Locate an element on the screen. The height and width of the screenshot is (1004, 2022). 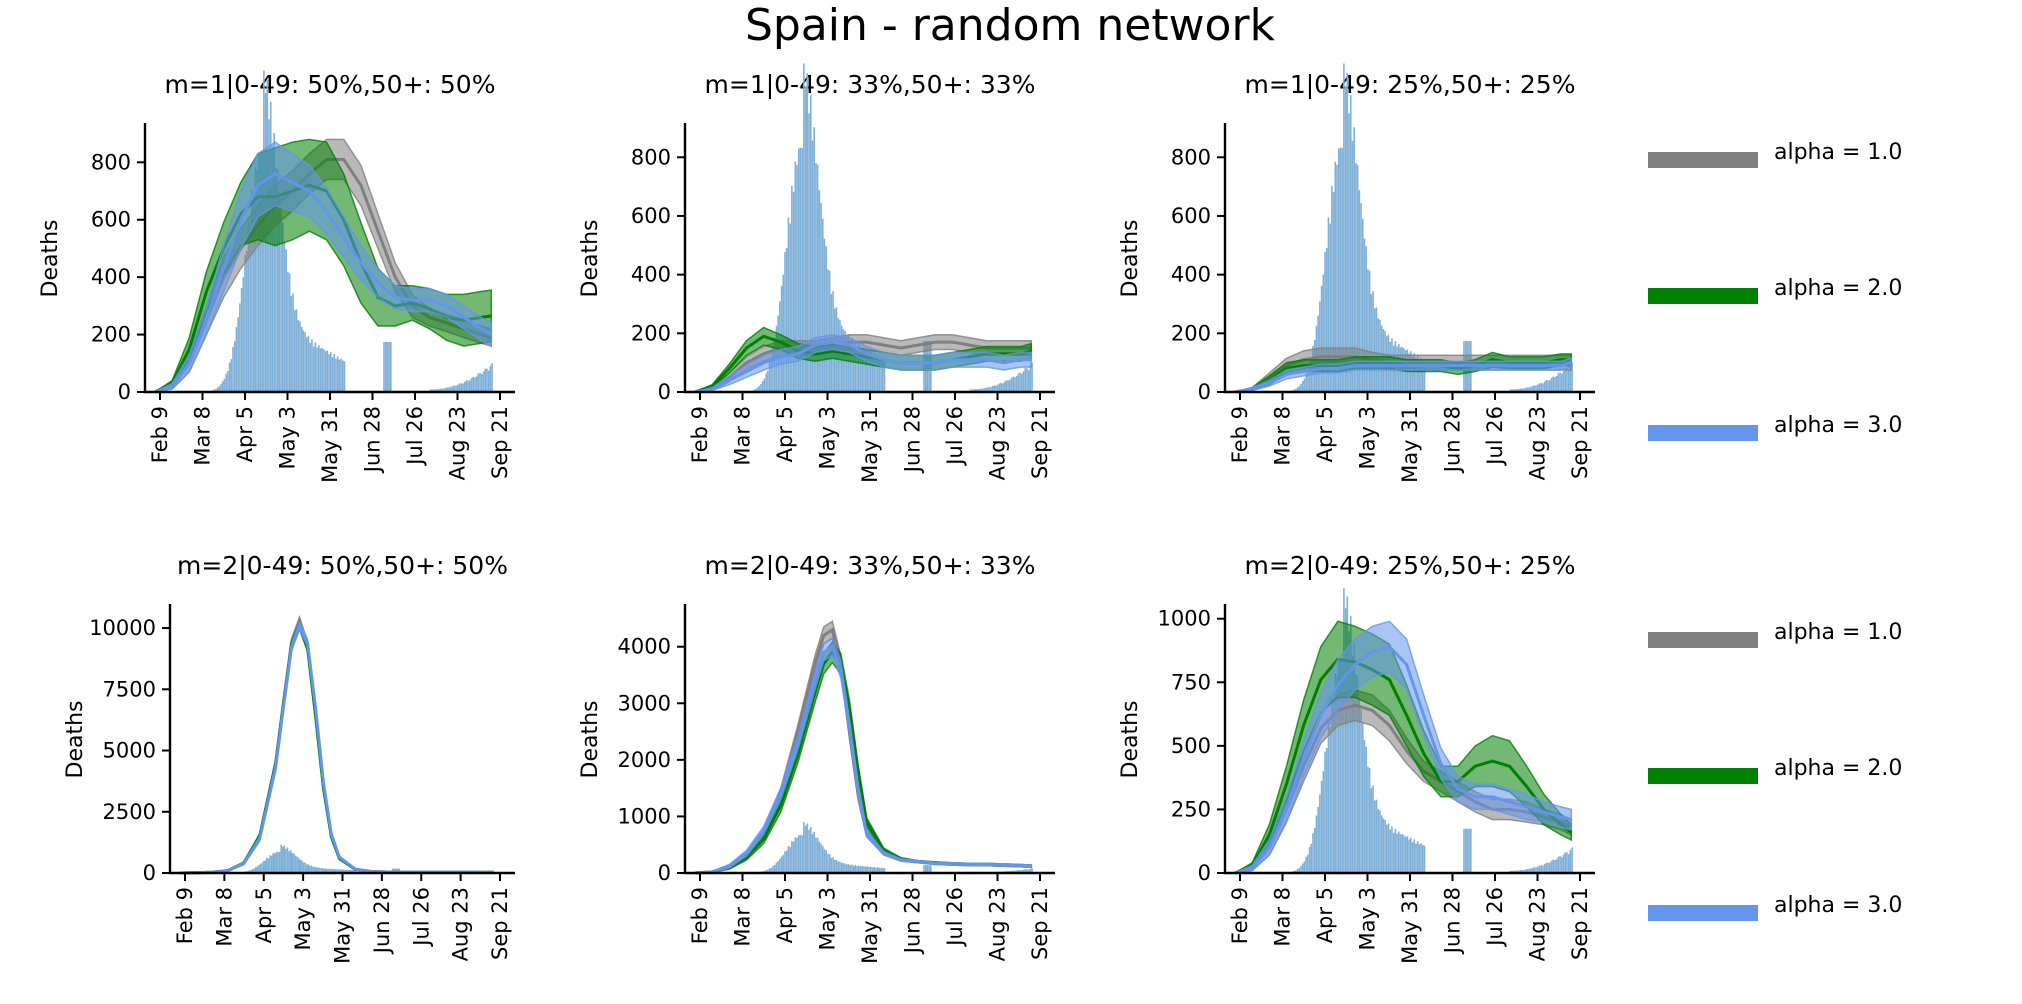
x-tick-label: Apr 5 is located at coordinates (264, 915).